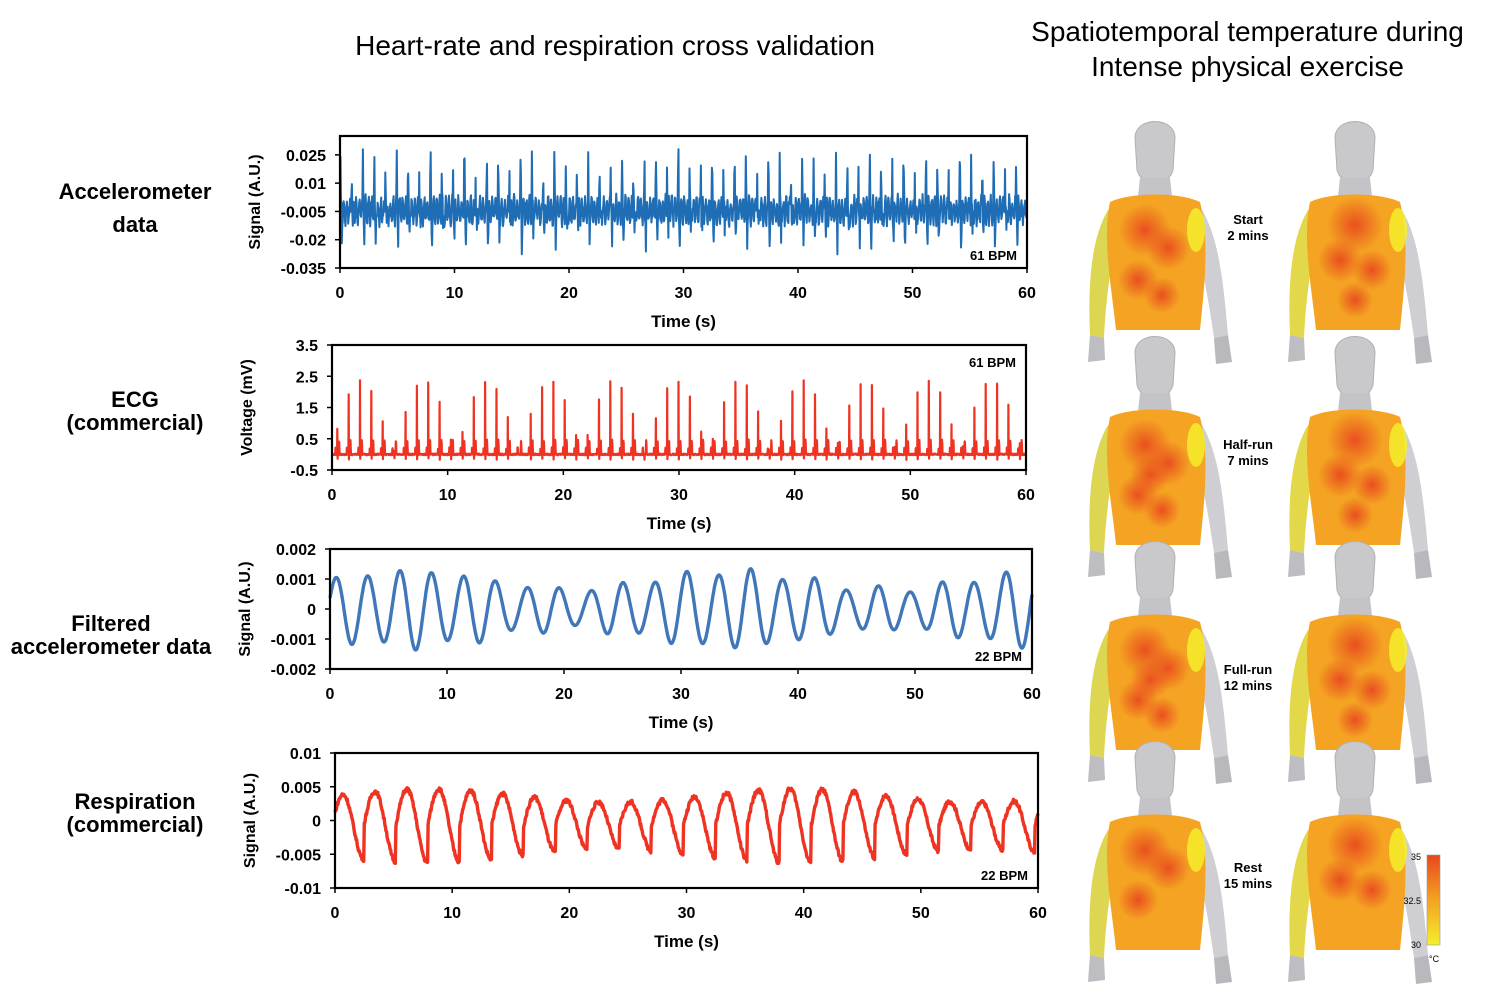  Describe the element at coordinates (307, 440) in the screenshot. I see `y-tick-label: 0.5` at that location.